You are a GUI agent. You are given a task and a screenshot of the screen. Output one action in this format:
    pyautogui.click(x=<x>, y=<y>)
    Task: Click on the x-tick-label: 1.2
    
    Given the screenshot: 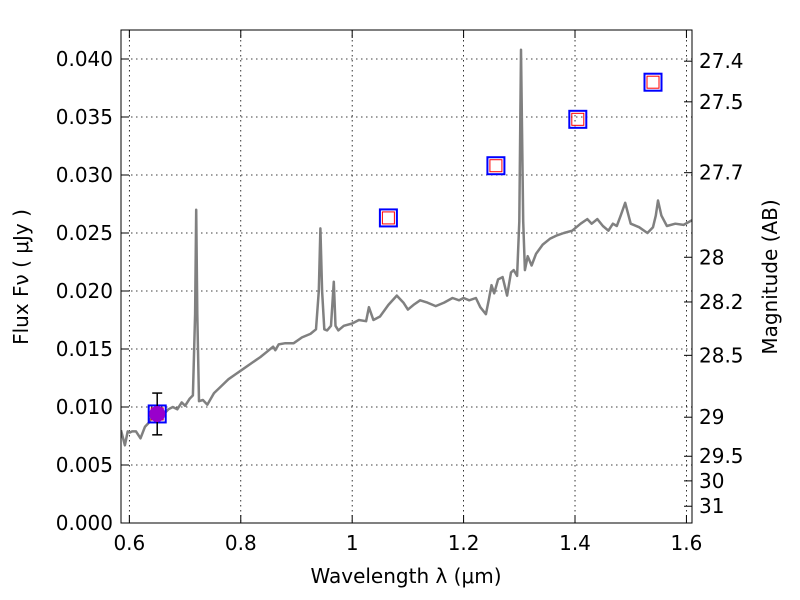 What is the action you would take?
    pyautogui.click(x=464, y=543)
    